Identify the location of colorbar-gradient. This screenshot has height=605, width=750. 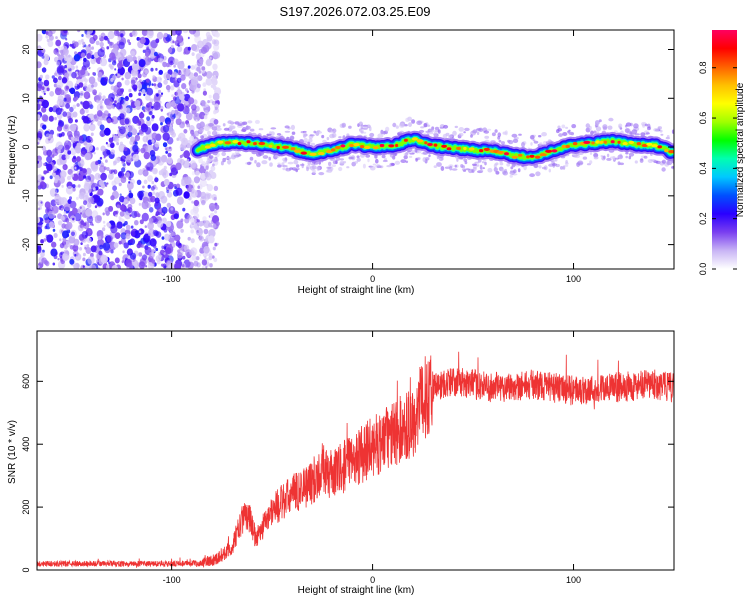
(724, 149).